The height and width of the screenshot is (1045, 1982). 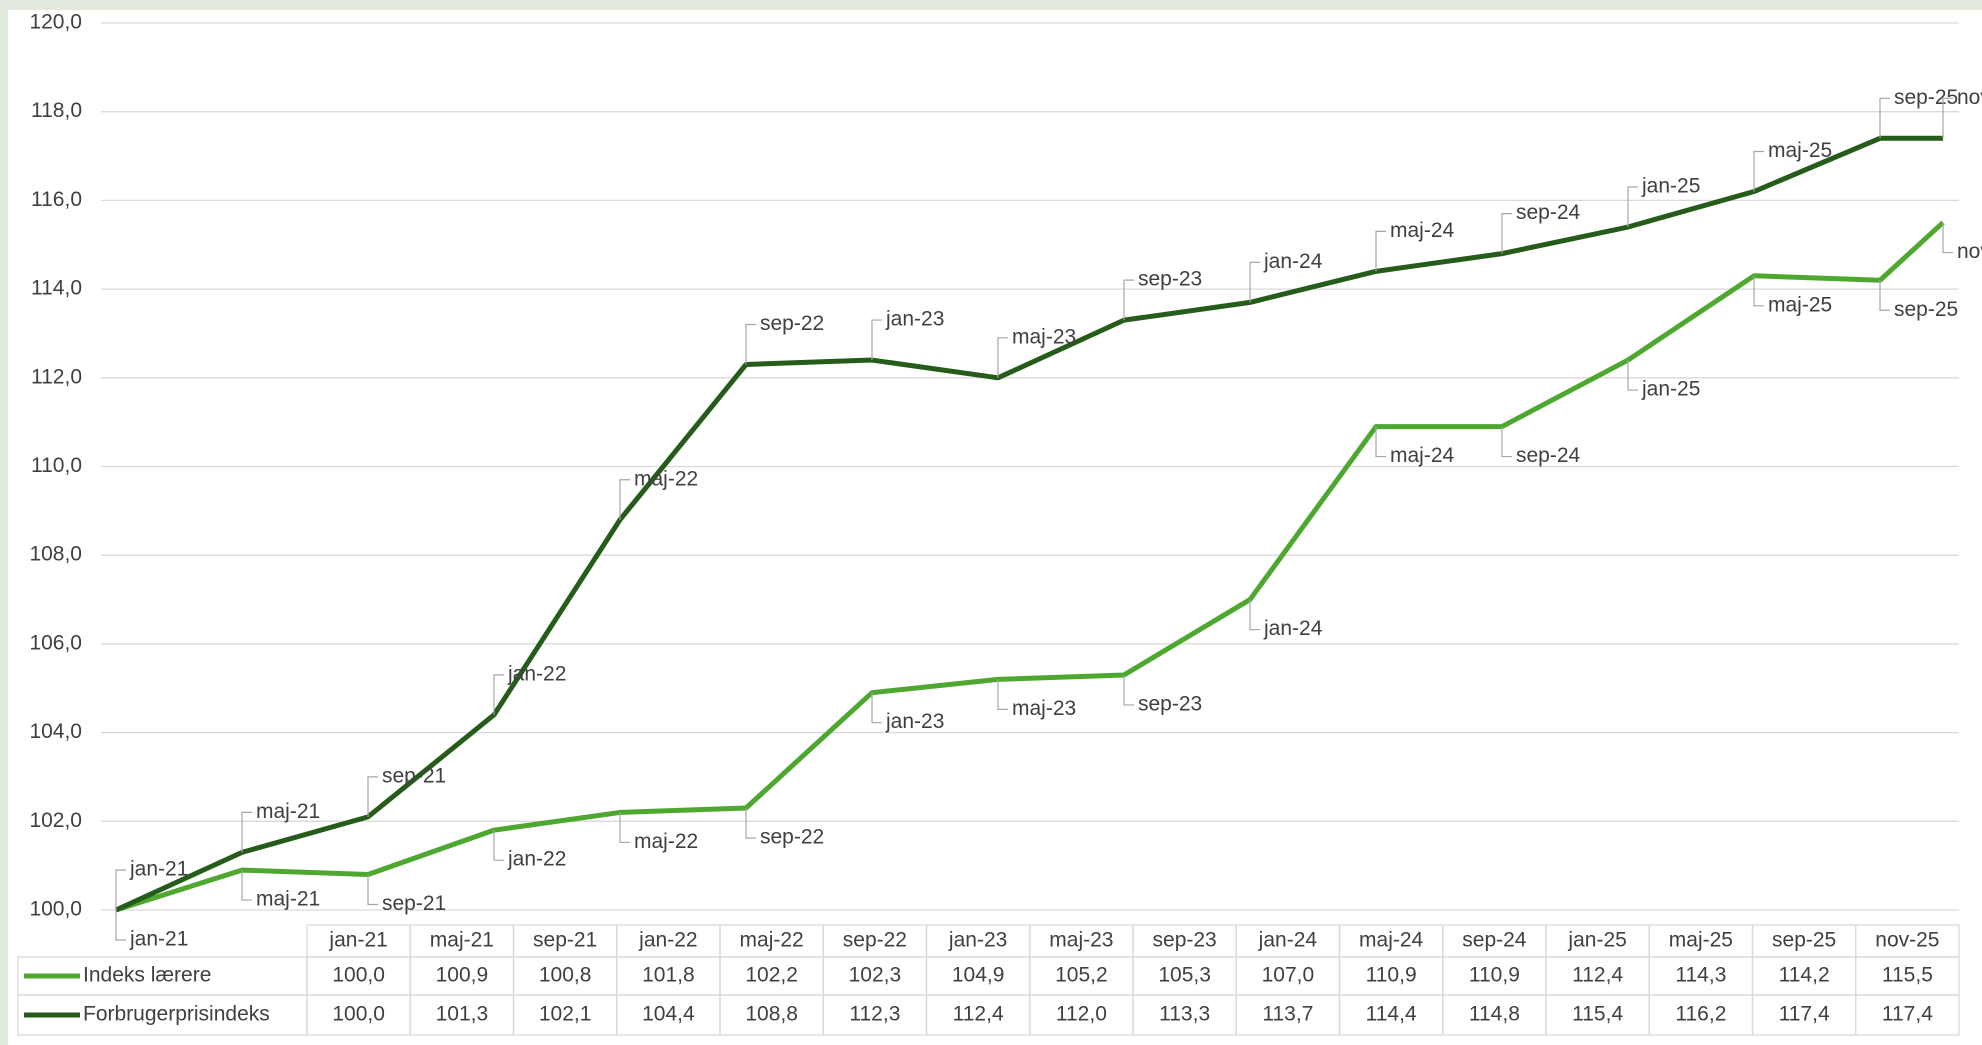 I want to click on table-value: 114,8, so click(x=1494, y=1014).